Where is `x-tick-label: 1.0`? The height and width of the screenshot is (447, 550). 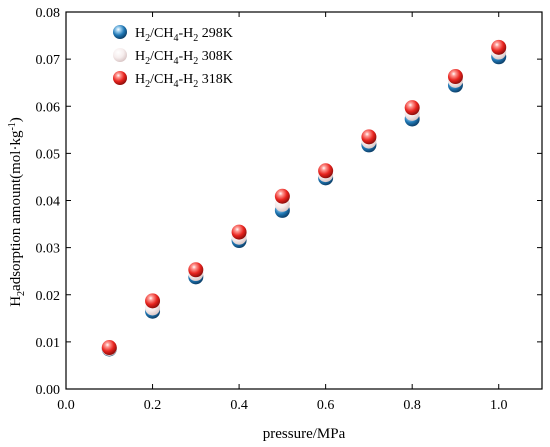 x-tick-label: 1.0 is located at coordinates (499, 405).